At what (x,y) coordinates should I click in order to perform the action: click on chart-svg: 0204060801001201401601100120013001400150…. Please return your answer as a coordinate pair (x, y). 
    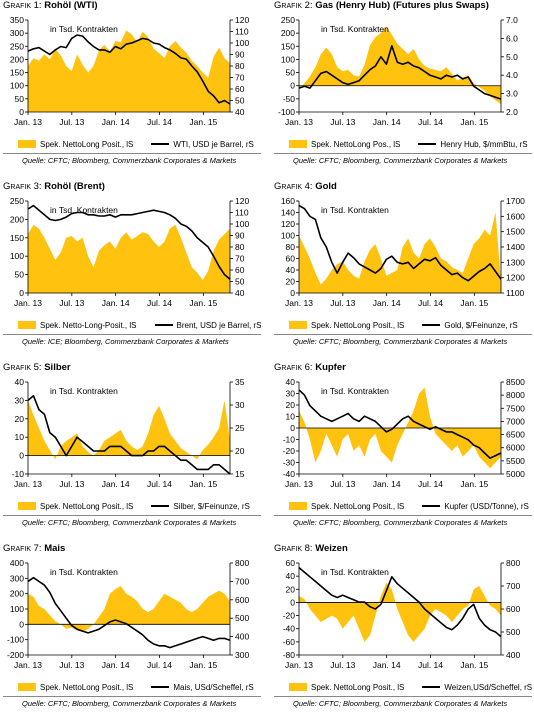
    Looking at the image, I should click on (402, 258).